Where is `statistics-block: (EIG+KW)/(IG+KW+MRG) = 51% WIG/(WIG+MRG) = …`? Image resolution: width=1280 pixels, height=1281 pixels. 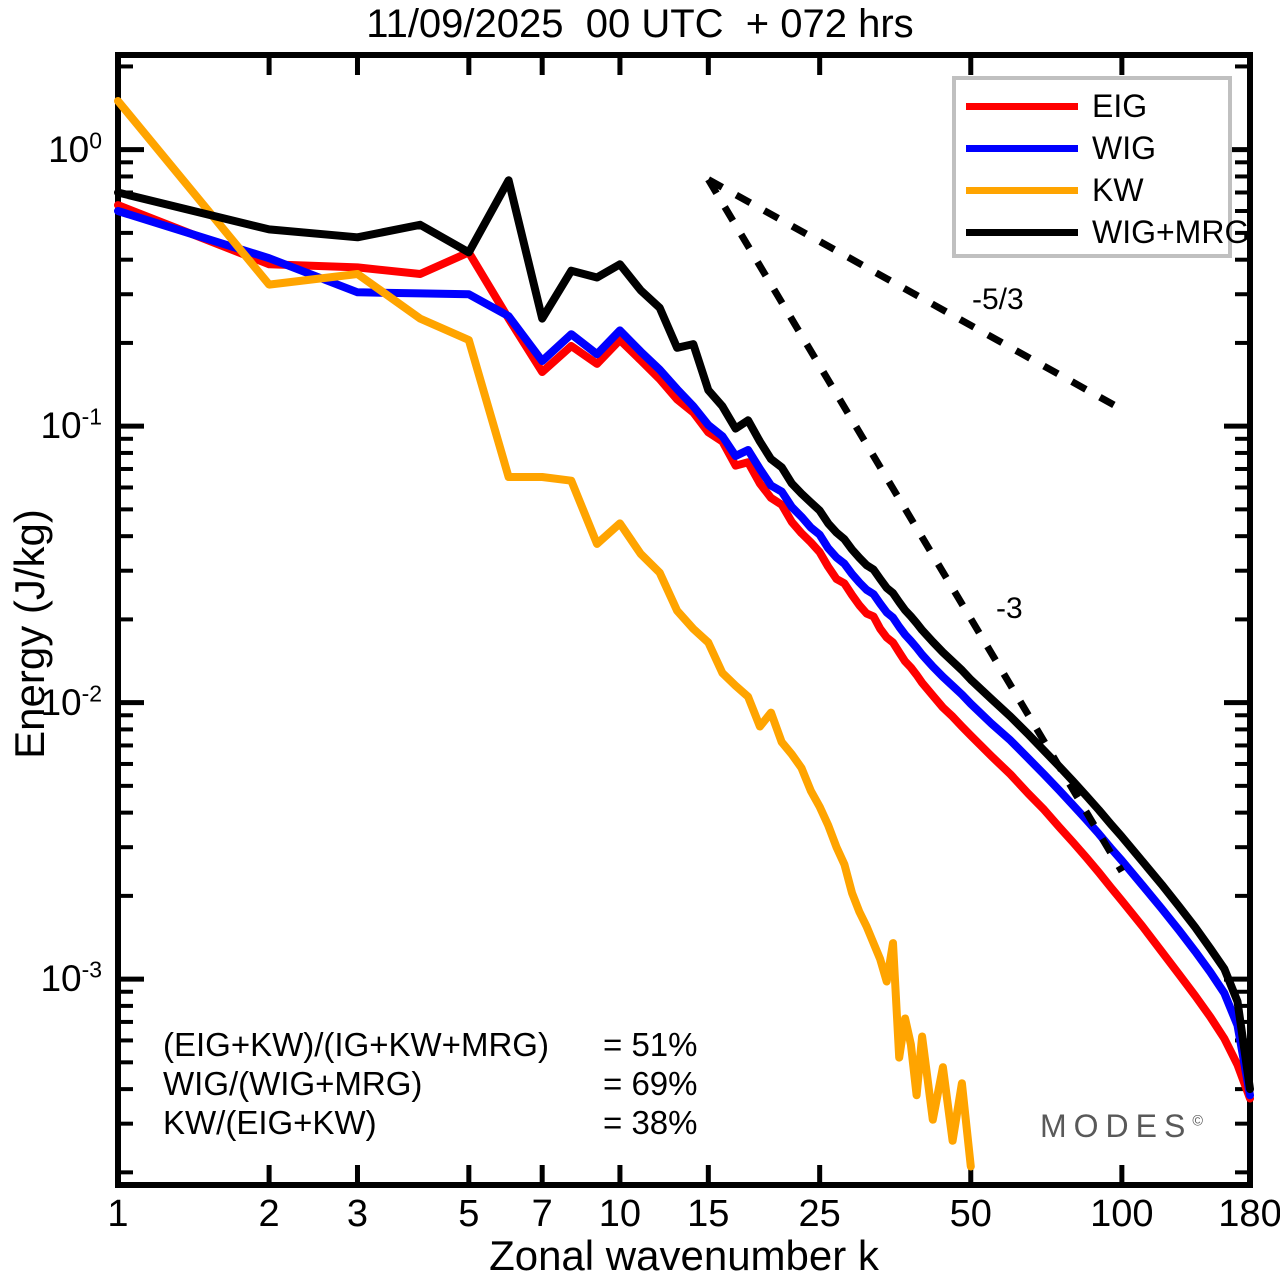 statistics-block: (EIG+KW)/(IG+KW+MRG) = 51% WIG/(WIG+MRG) = … is located at coordinates (430, 1083).